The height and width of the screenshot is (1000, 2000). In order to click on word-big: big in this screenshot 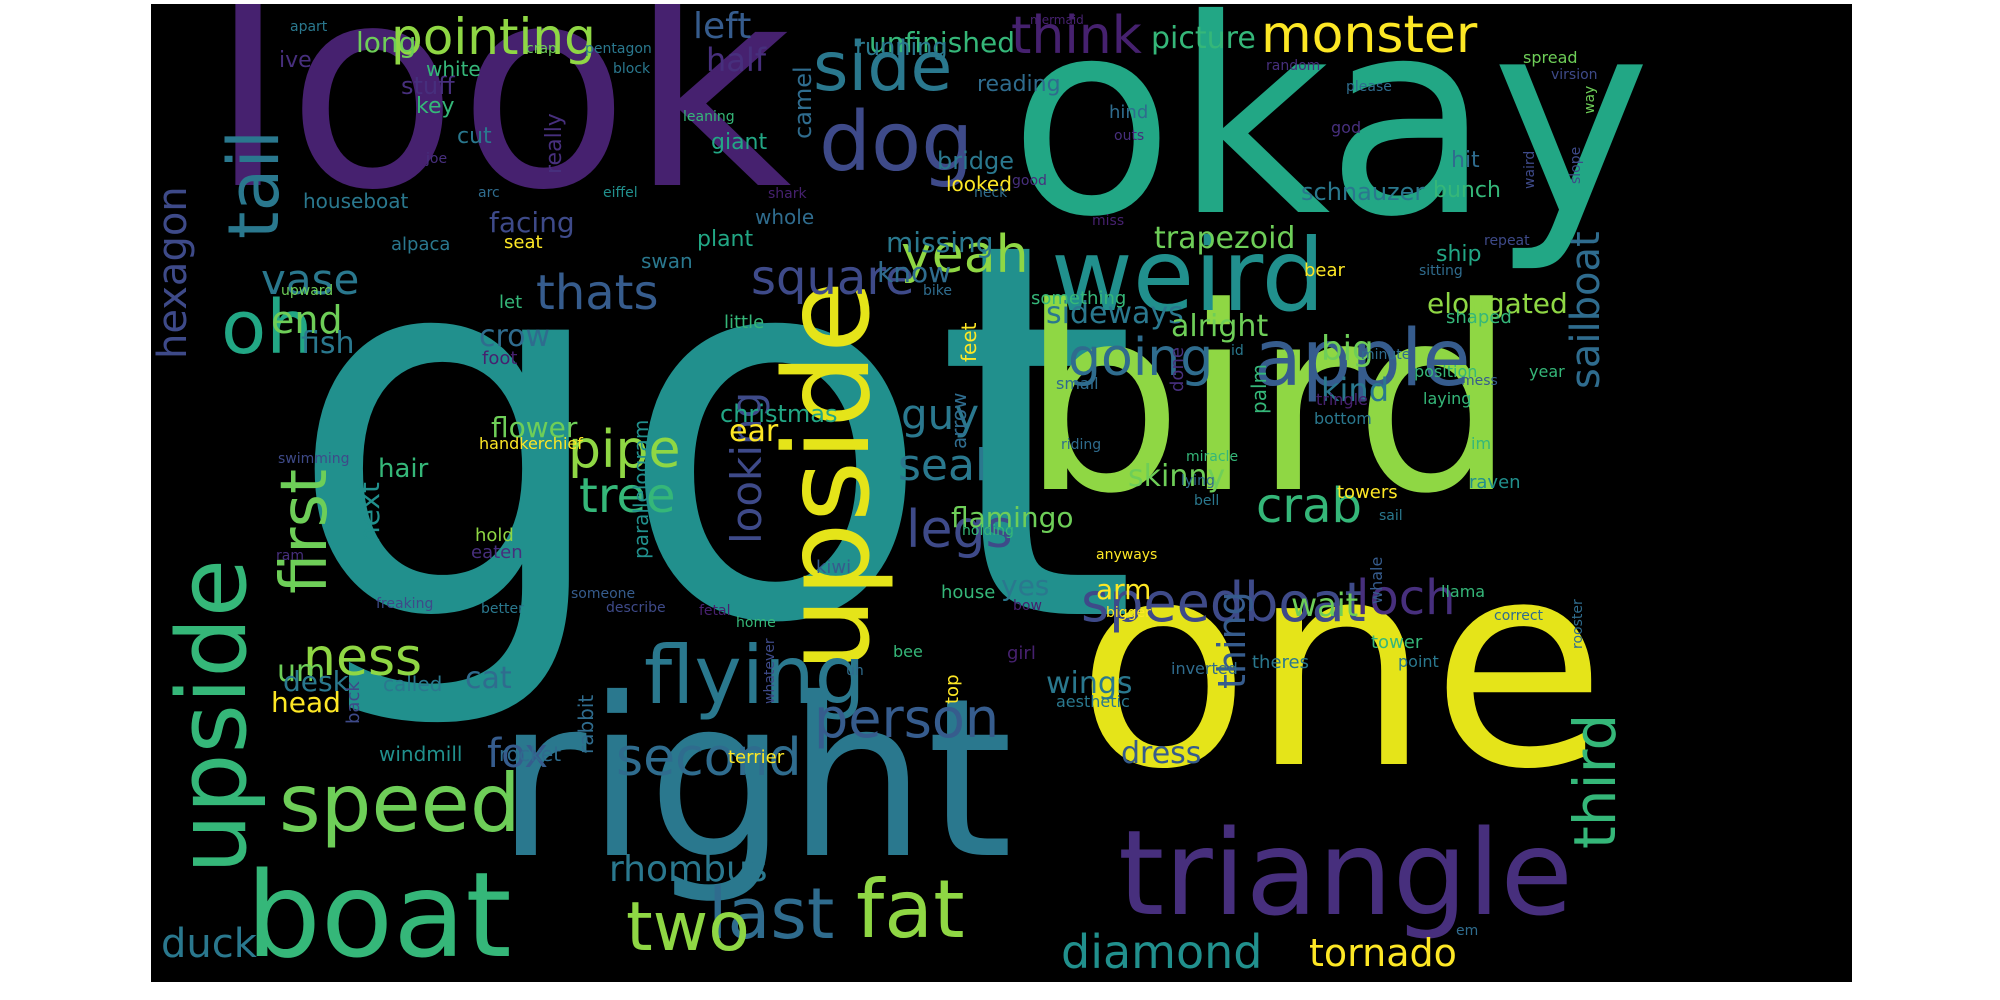, I will do `click(1347, 349)`.